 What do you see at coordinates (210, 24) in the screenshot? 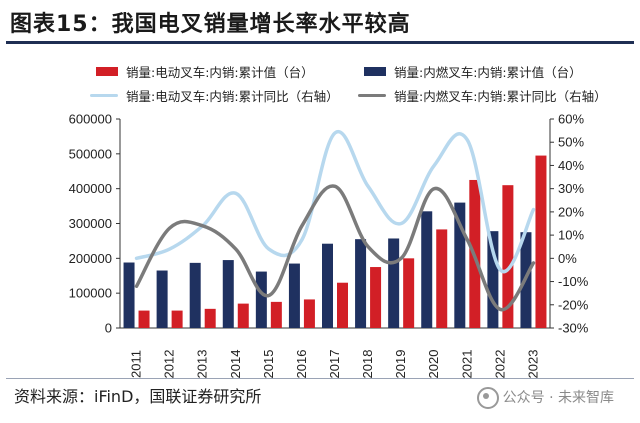
I see `chart-title: 图表15：我国电叉销量增长率水平较高` at bounding box center [210, 24].